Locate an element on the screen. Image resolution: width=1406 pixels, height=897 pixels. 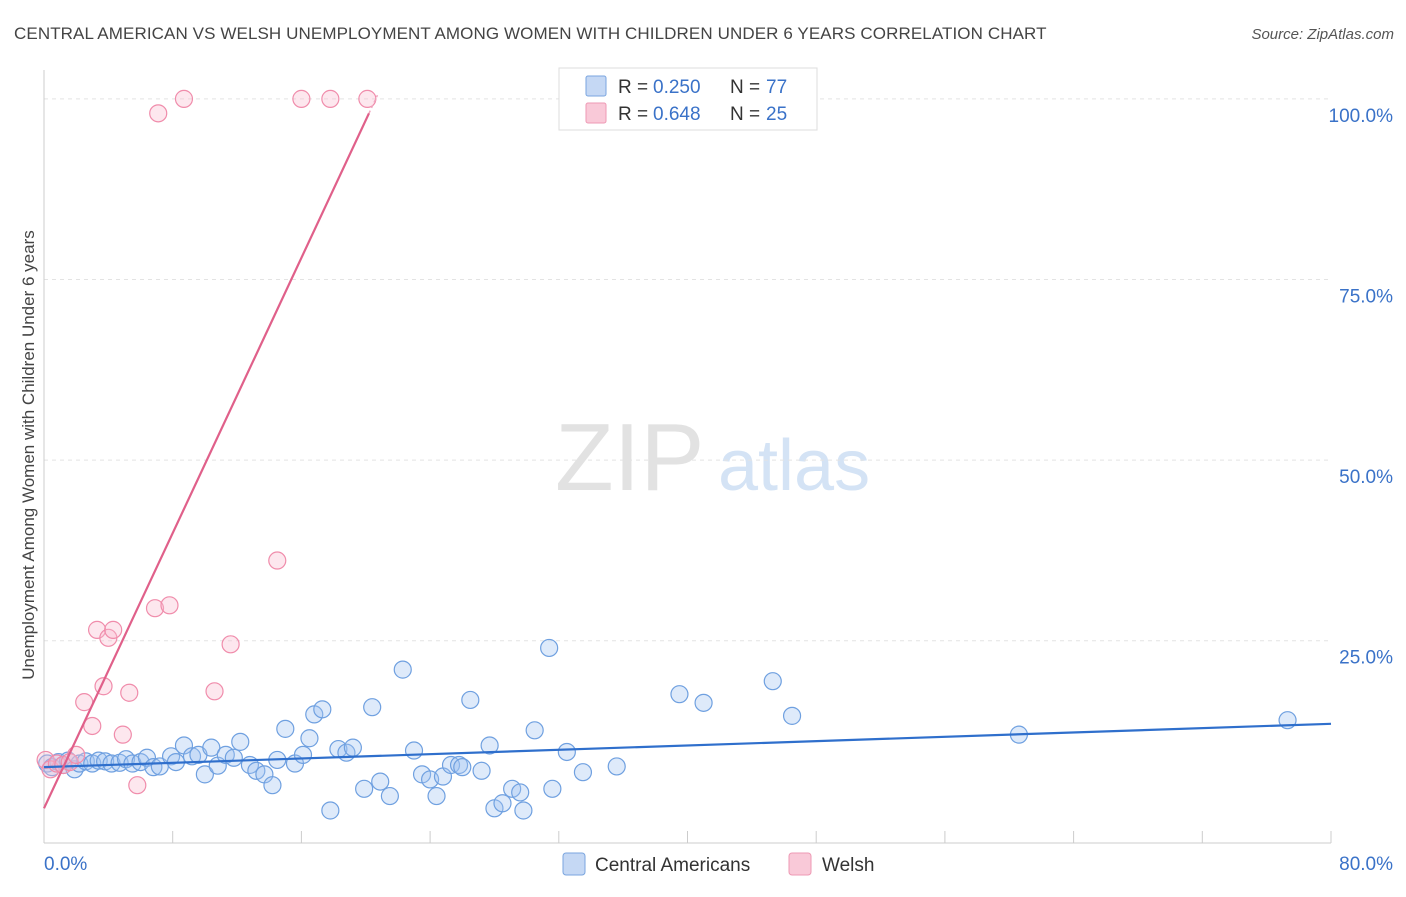
x-tick-labels: 0.0% 80.0% is located at coordinates (718, 864).